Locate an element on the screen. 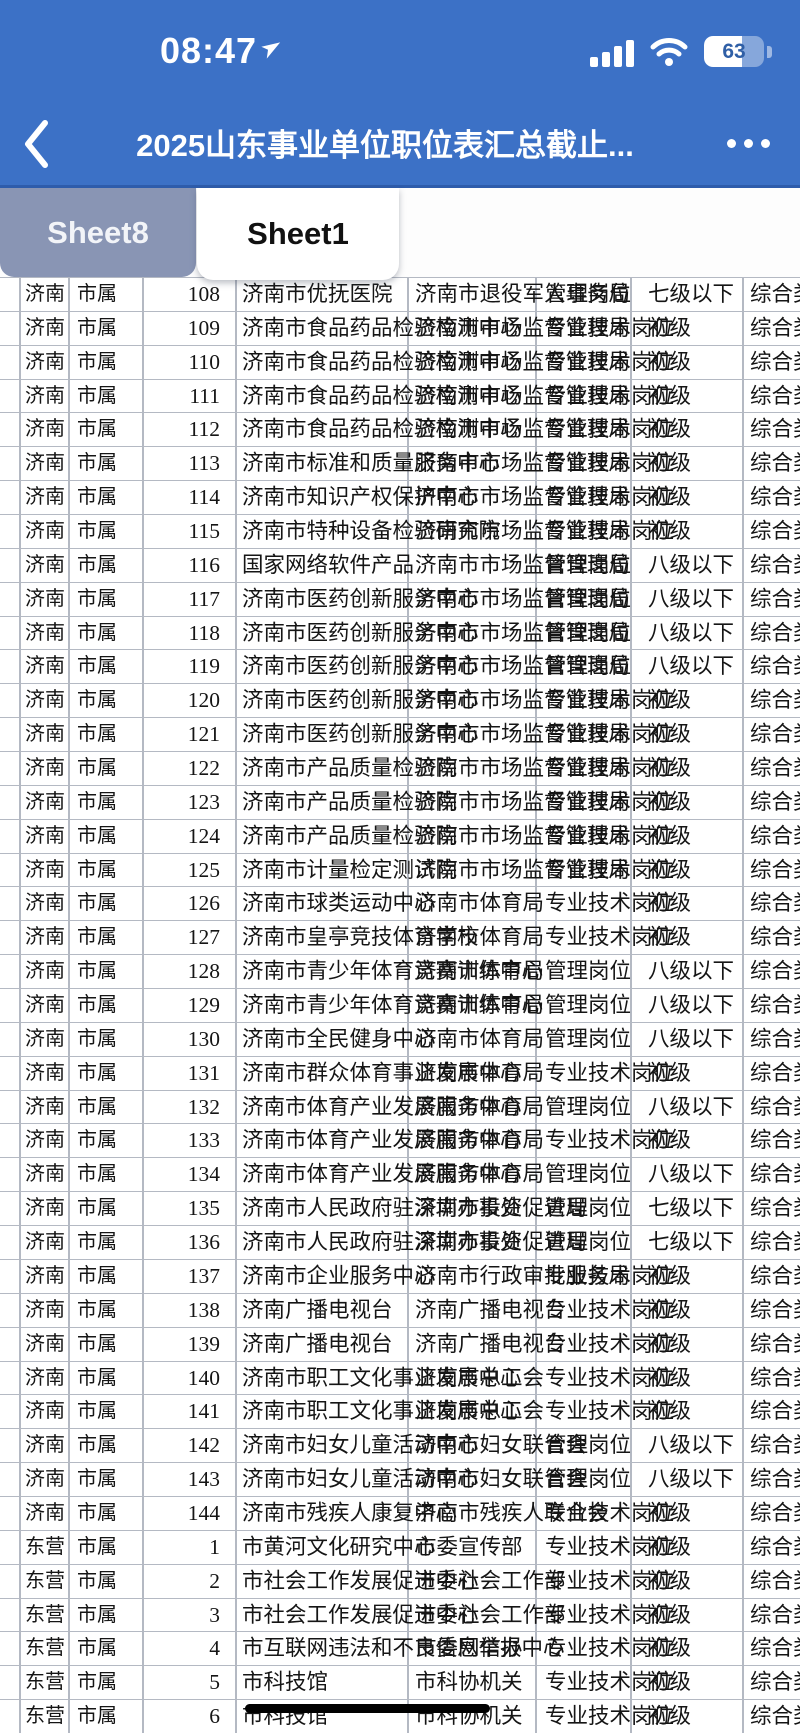 The height and width of the screenshot is (1733, 800). cell-unit-name: 市黄河文化研究中心 is located at coordinates (339, 1546).